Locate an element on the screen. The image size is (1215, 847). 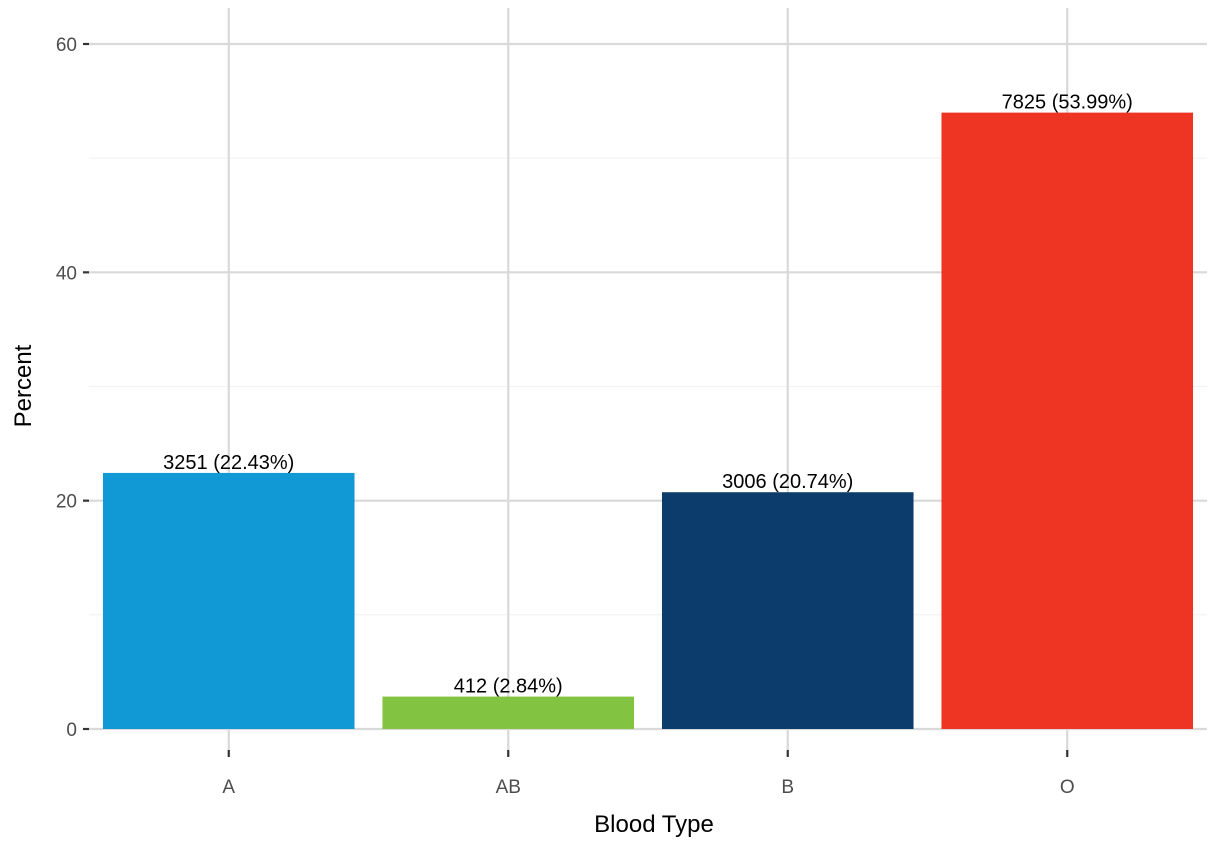
data-label-b: 3006 (20.74%) is located at coordinates (787, 482).